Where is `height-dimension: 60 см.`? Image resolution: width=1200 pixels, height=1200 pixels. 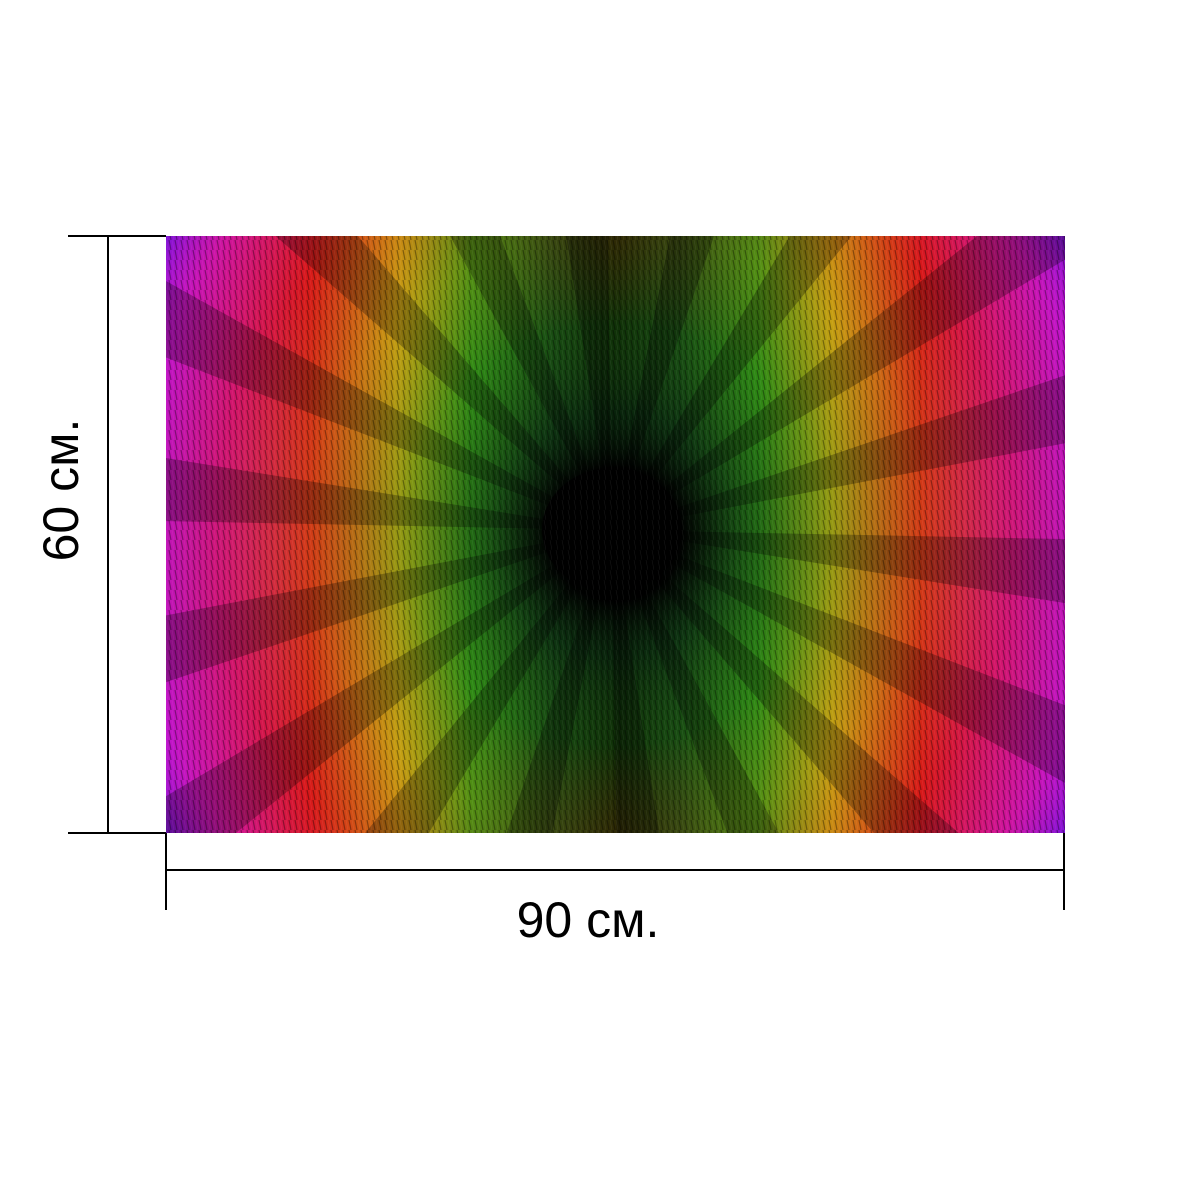 height-dimension: 60 см. is located at coordinates (99, 534).